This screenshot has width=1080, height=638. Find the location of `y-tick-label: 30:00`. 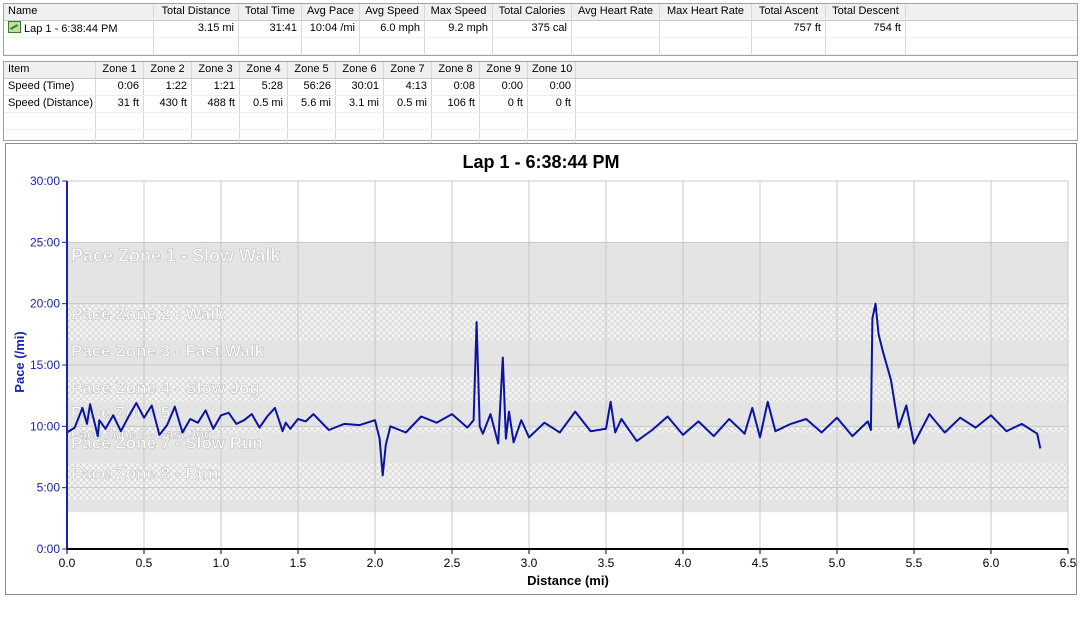

y-tick-label: 30:00 is located at coordinates (45, 181).